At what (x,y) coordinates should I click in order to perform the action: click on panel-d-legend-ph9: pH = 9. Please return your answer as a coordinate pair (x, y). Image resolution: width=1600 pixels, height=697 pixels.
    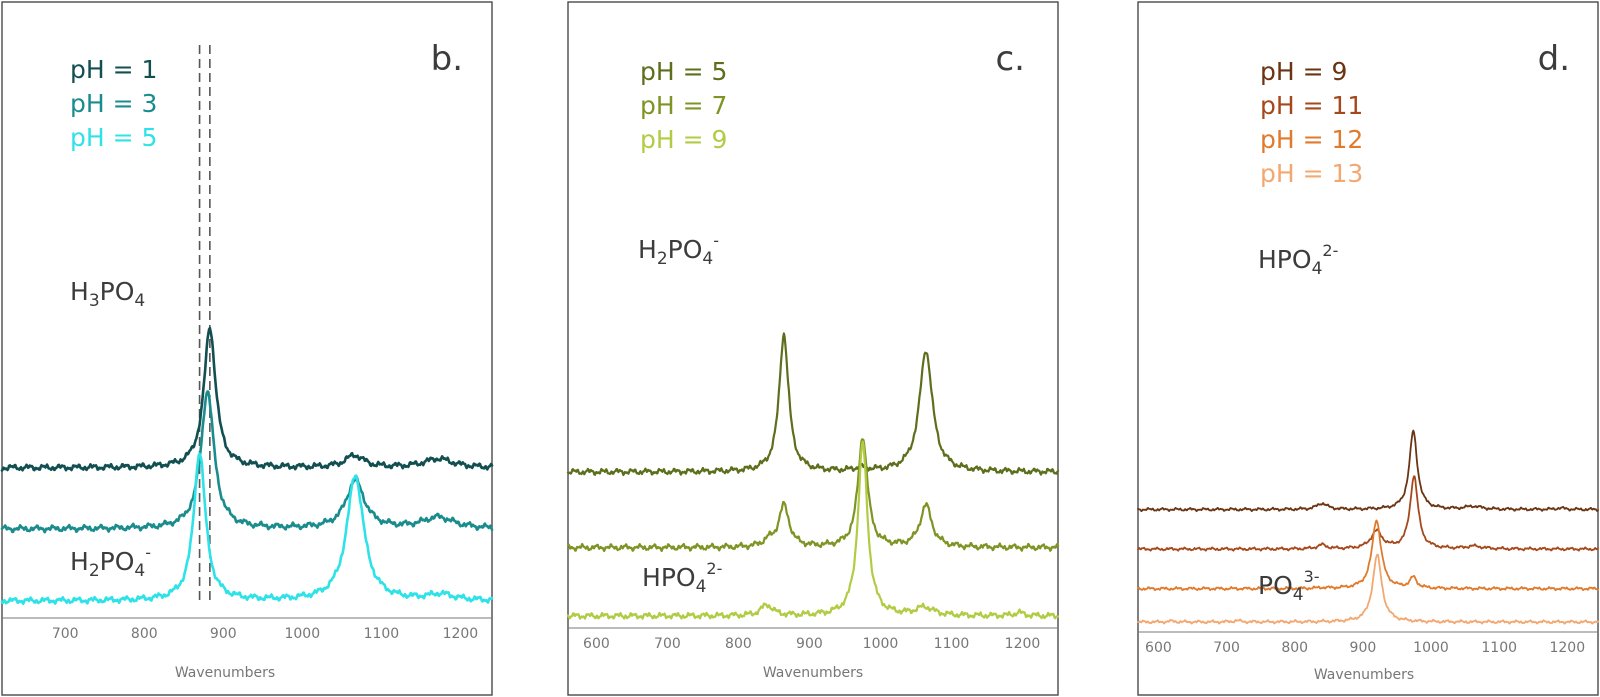
    Looking at the image, I should click on (1303, 71).